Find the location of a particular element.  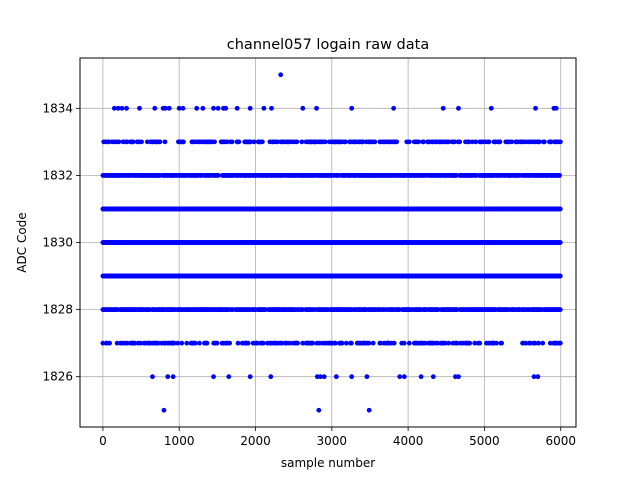

x-tick-label: 6000 is located at coordinates (560, 441).